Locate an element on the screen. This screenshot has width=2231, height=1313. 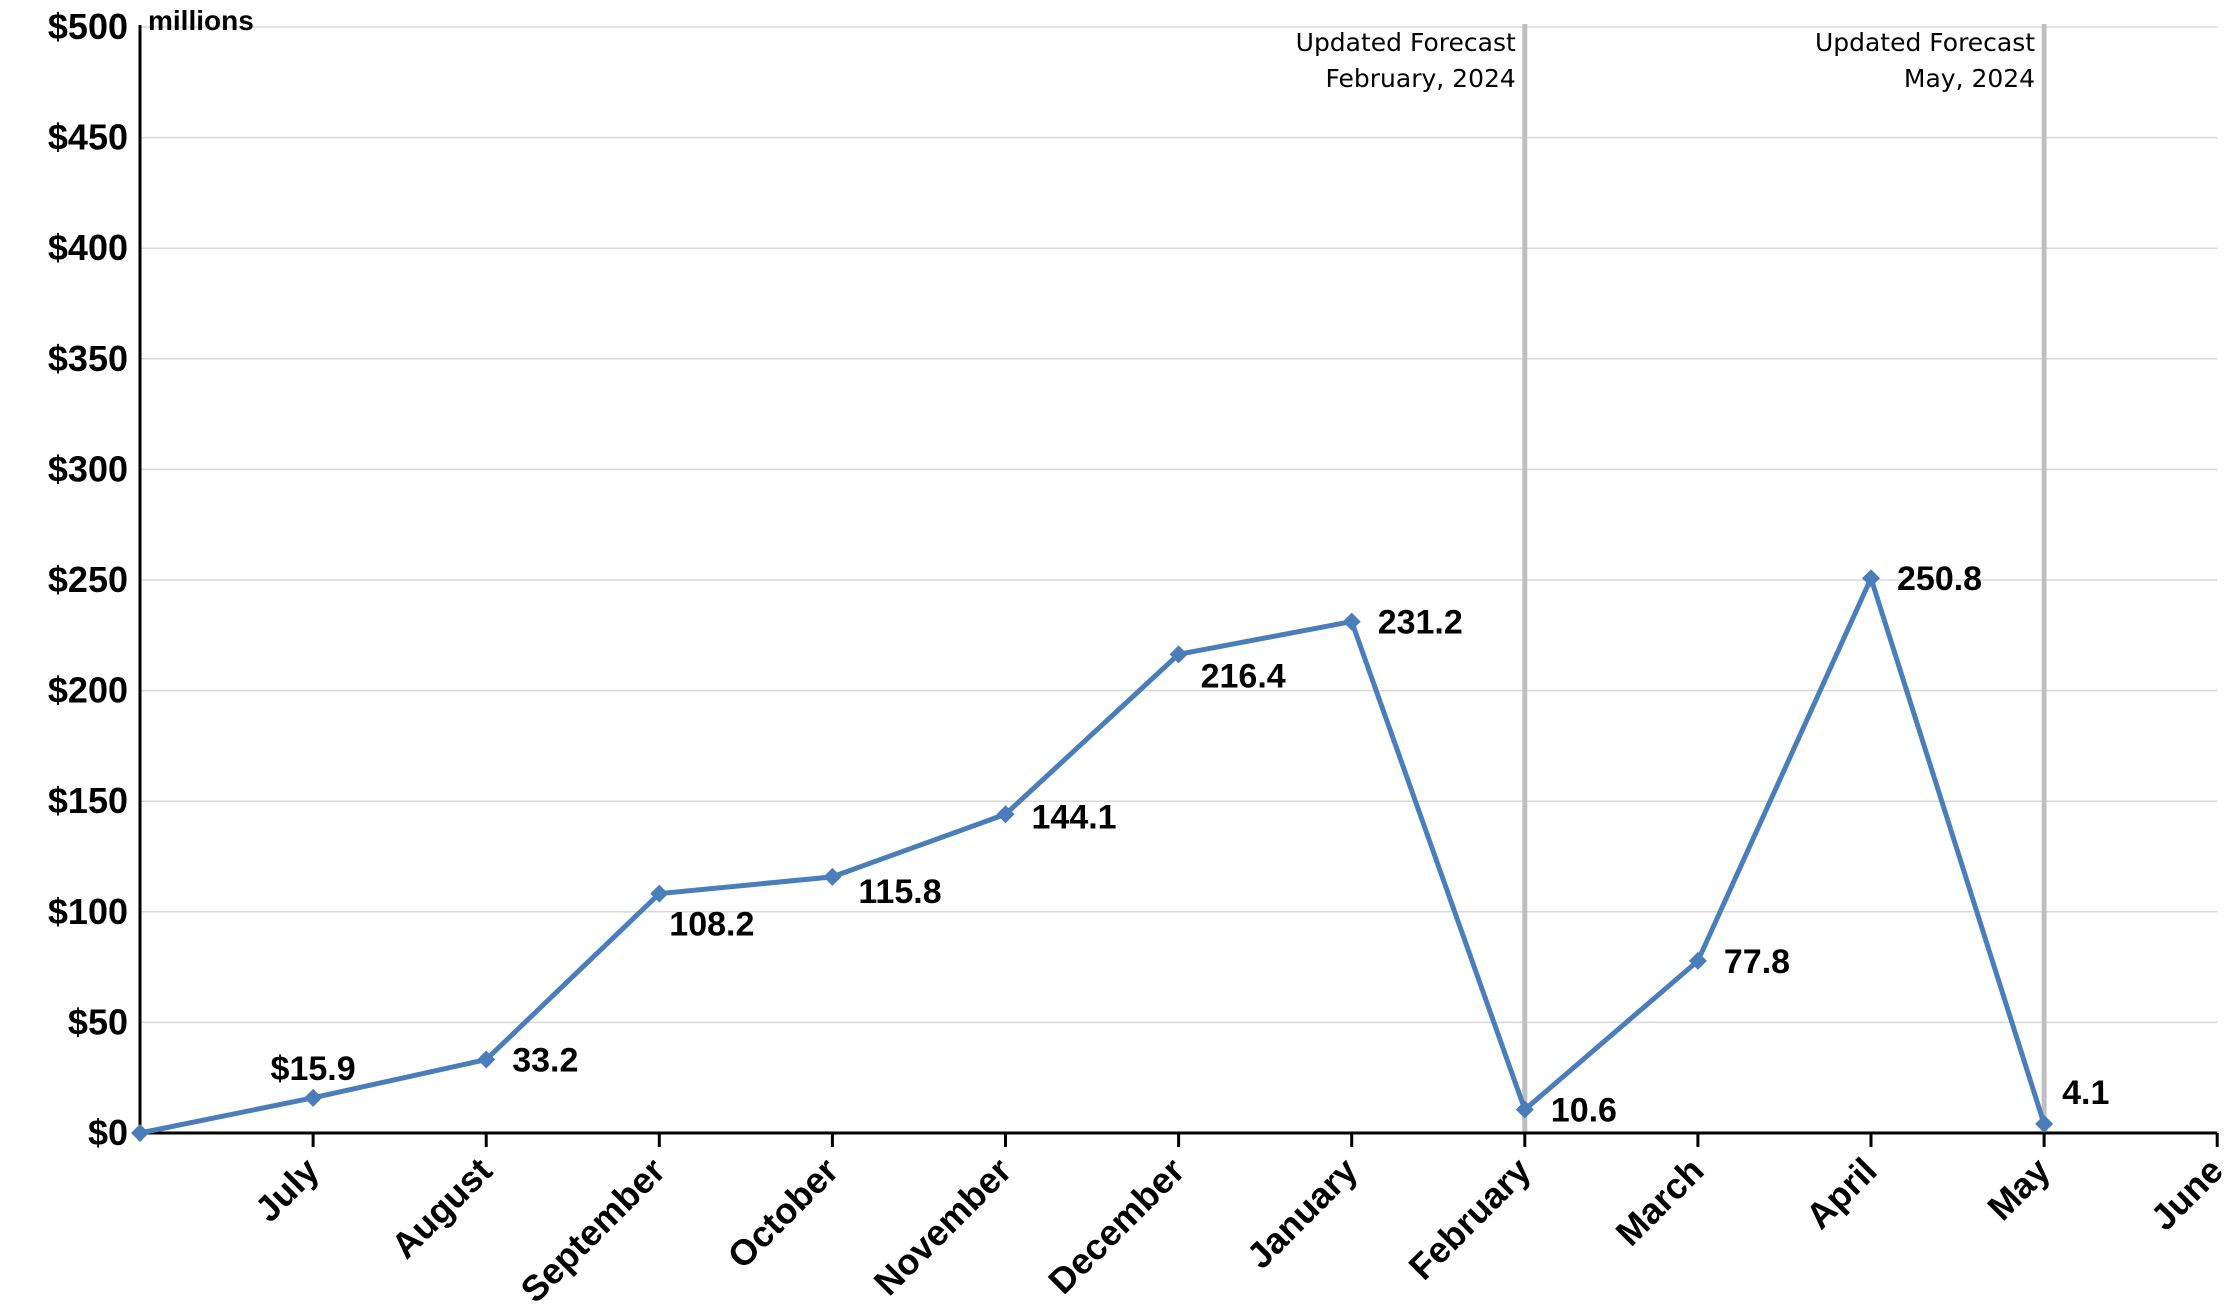
x-tick-label: September is located at coordinates (592, 1230).